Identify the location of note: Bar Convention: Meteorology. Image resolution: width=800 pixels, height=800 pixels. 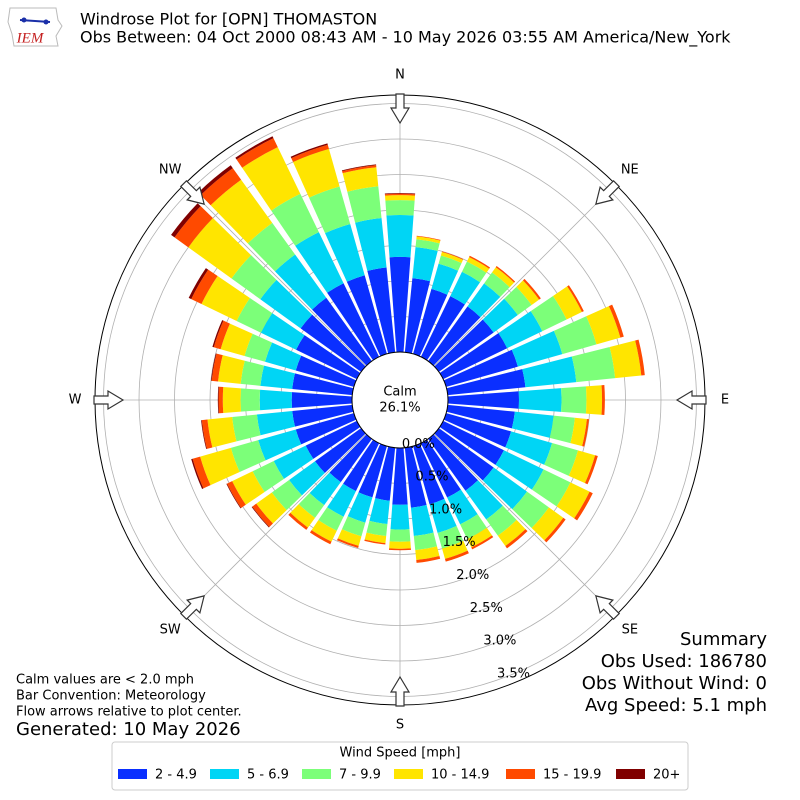
(111, 696).